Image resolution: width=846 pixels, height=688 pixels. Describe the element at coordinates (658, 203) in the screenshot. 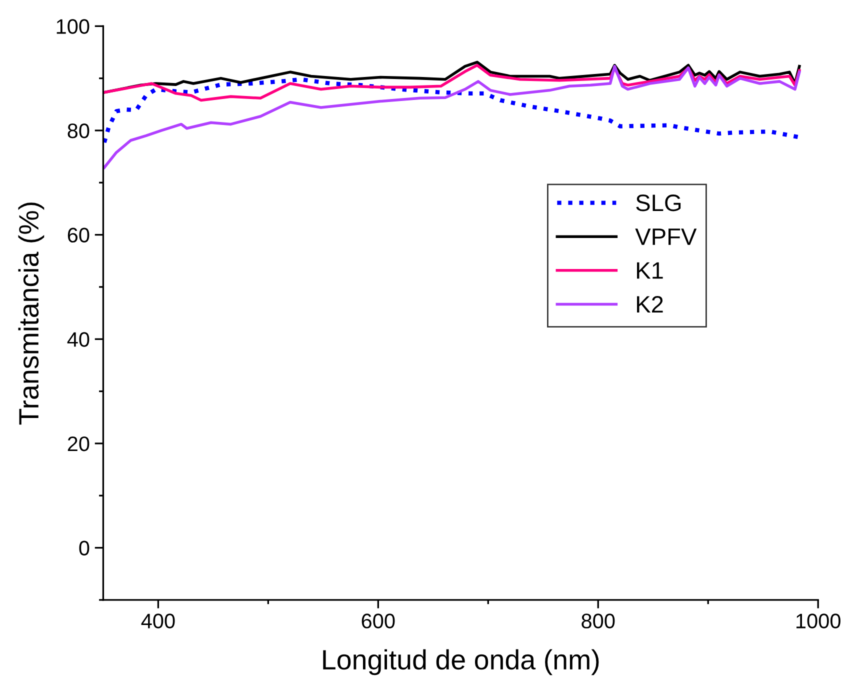

I see `legend-label: SLG` at that location.